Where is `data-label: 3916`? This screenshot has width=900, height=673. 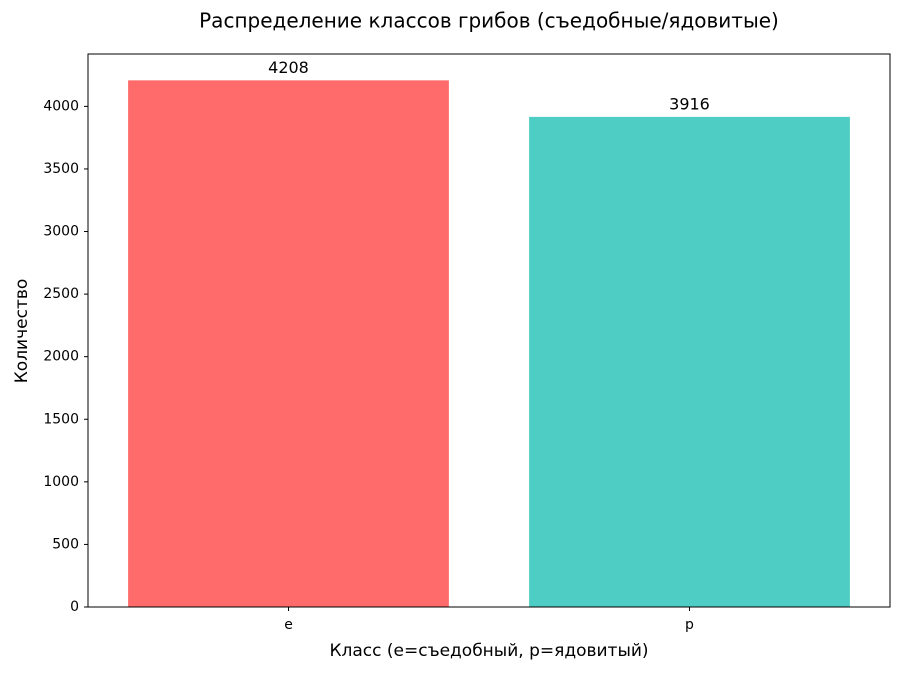
data-label: 3916 is located at coordinates (689, 103).